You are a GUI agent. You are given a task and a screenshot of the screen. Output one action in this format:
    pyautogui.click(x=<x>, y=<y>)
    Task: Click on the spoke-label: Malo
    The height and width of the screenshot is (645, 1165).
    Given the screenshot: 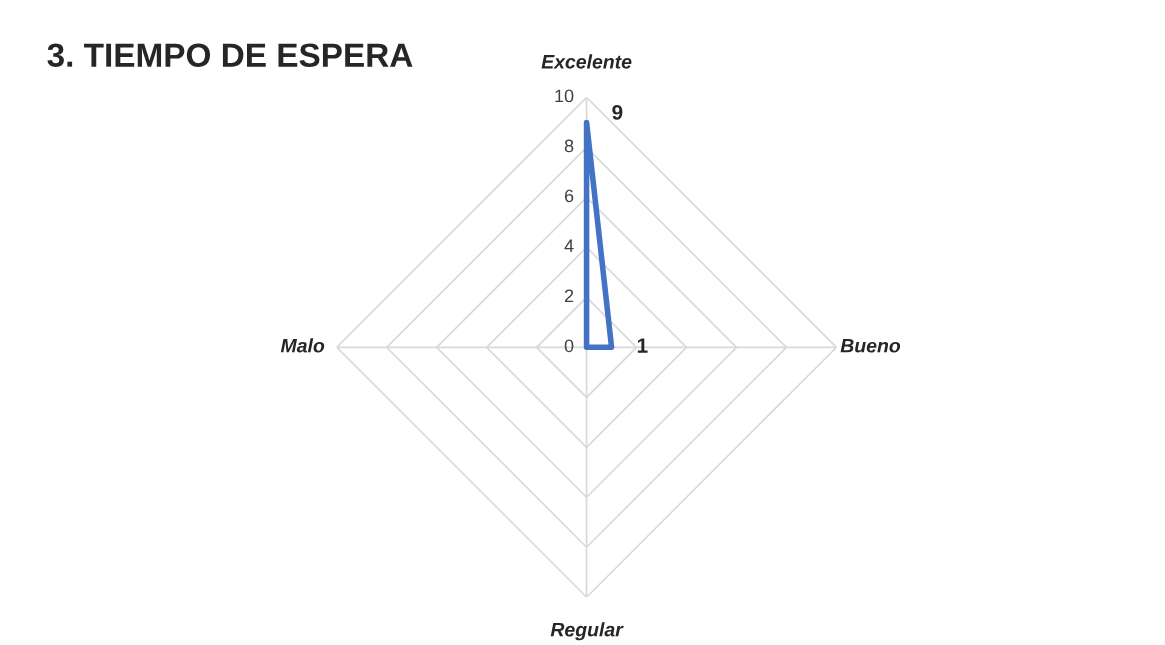 What is the action you would take?
    pyautogui.click(x=302, y=345)
    